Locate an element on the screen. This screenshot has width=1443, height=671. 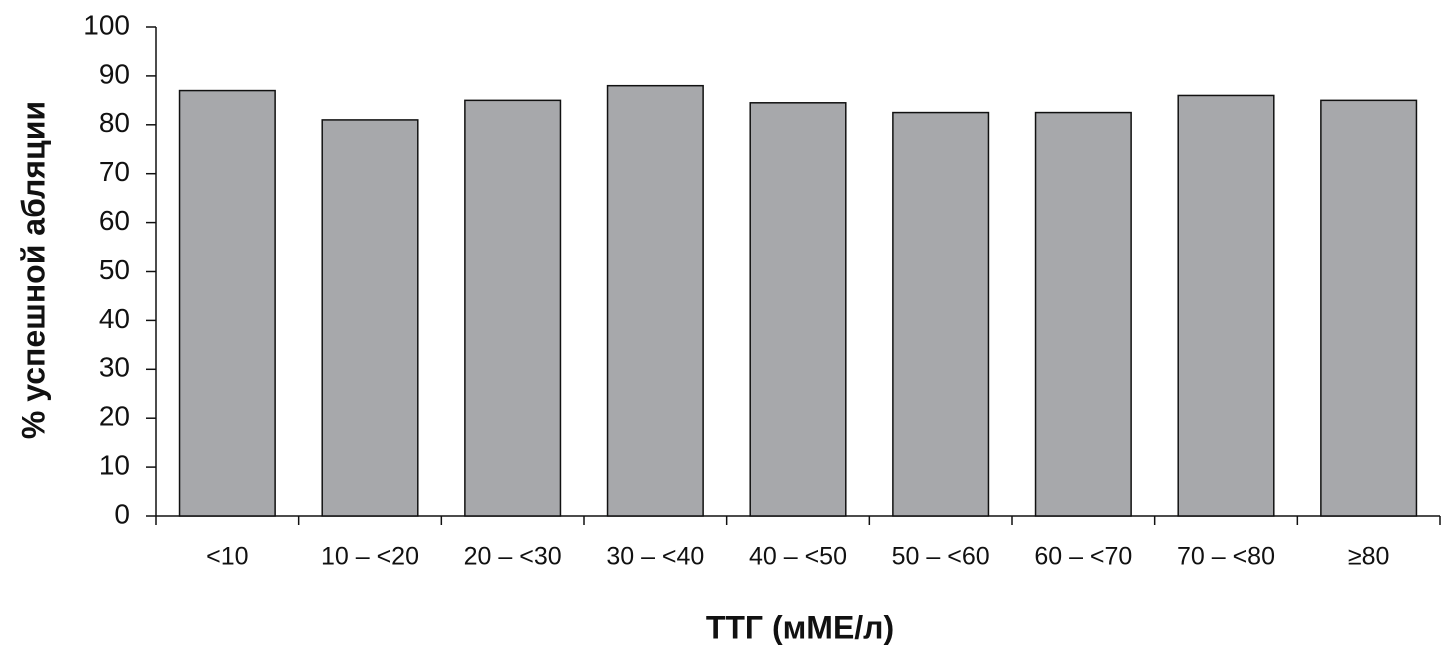
y-tick-label: 30 is located at coordinates (114, 367).